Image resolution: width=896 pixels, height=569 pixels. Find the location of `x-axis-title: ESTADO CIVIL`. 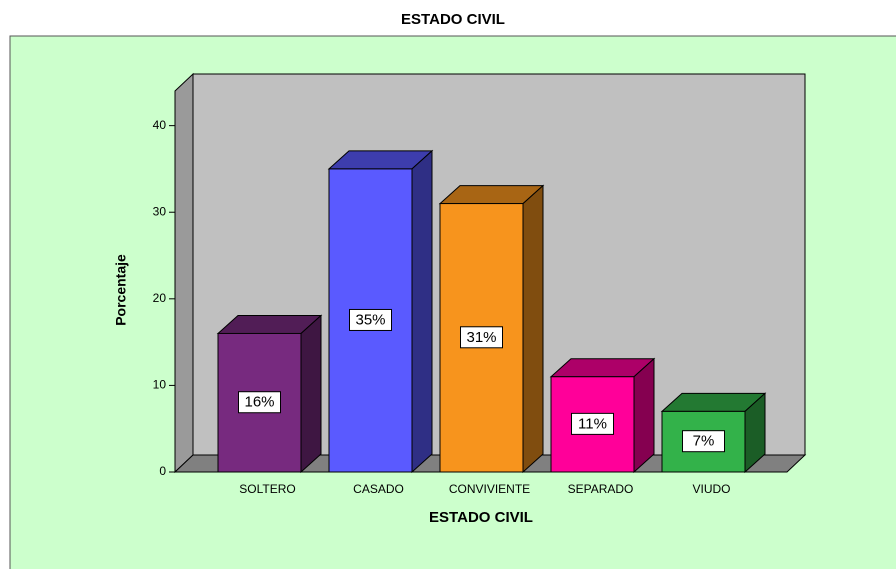

x-axis-title: ESTADO CIVIL is located at coordinates (481, 517).